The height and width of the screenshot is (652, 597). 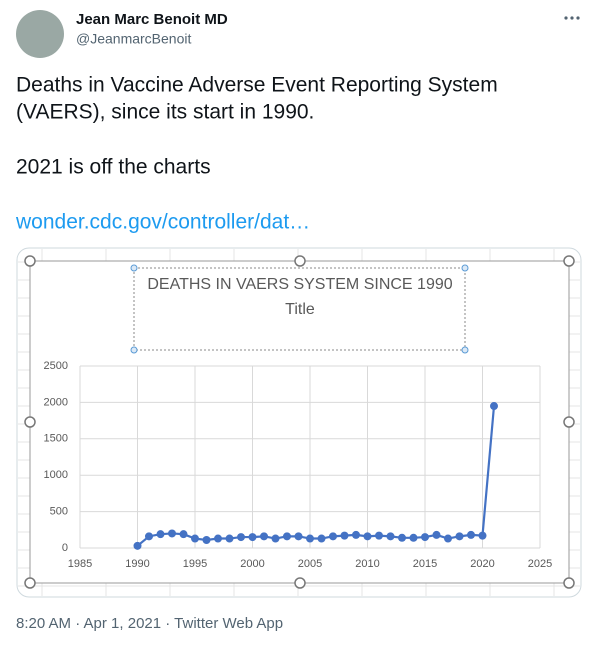 I want to click on x-tick-label: 2015, so click(x=425, y=564).